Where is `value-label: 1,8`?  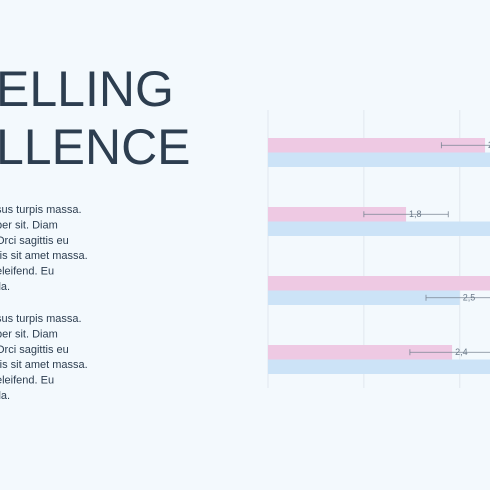
value-label: 1,8 is located at coordinates (415, 214).